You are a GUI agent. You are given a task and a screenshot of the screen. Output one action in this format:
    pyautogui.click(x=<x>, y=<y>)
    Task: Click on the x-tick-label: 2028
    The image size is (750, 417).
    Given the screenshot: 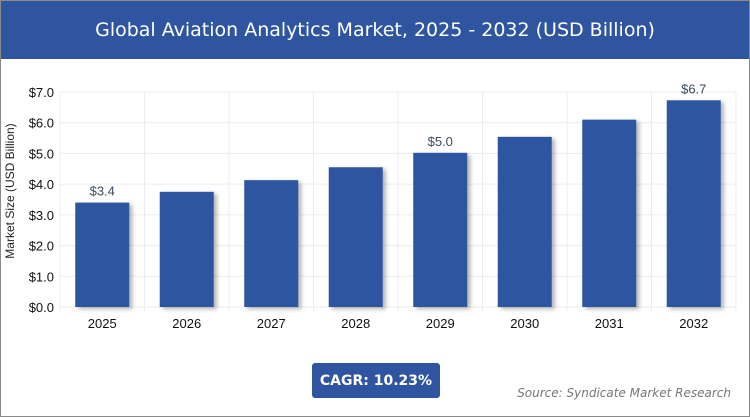 What is the action you would take?
    pyautogui.click(x=355, y=323)
    